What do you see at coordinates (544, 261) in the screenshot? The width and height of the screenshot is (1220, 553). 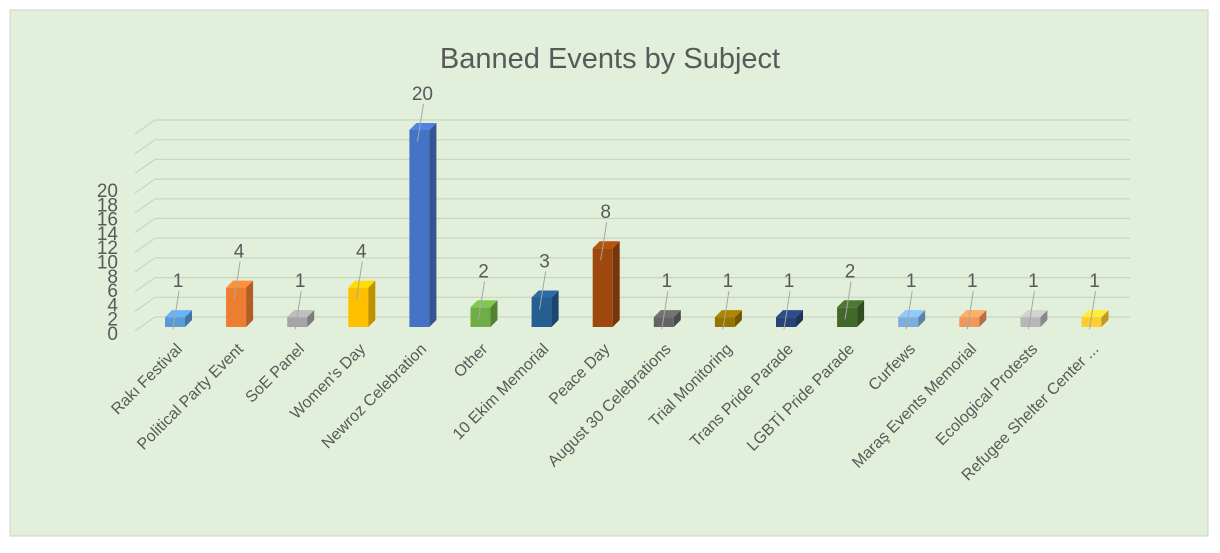 I see `data-label: 3` at bounding box center [544, 261].